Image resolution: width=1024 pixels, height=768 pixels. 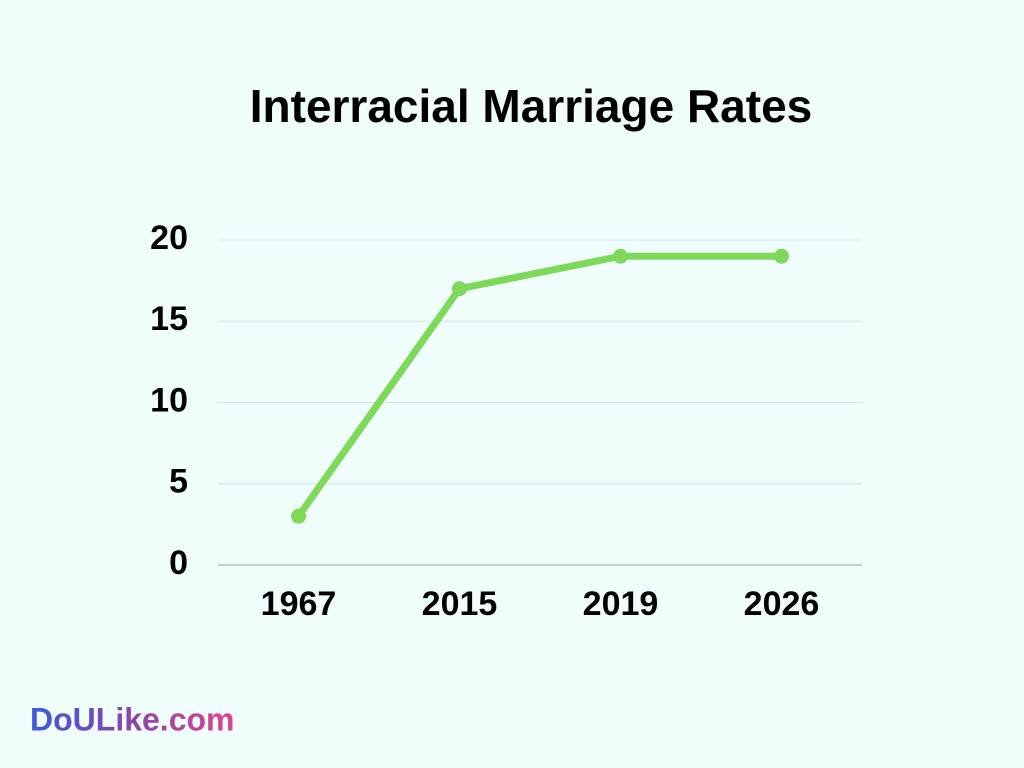 I want to click on y-tick-label: 0, so click(x=178, y=563).